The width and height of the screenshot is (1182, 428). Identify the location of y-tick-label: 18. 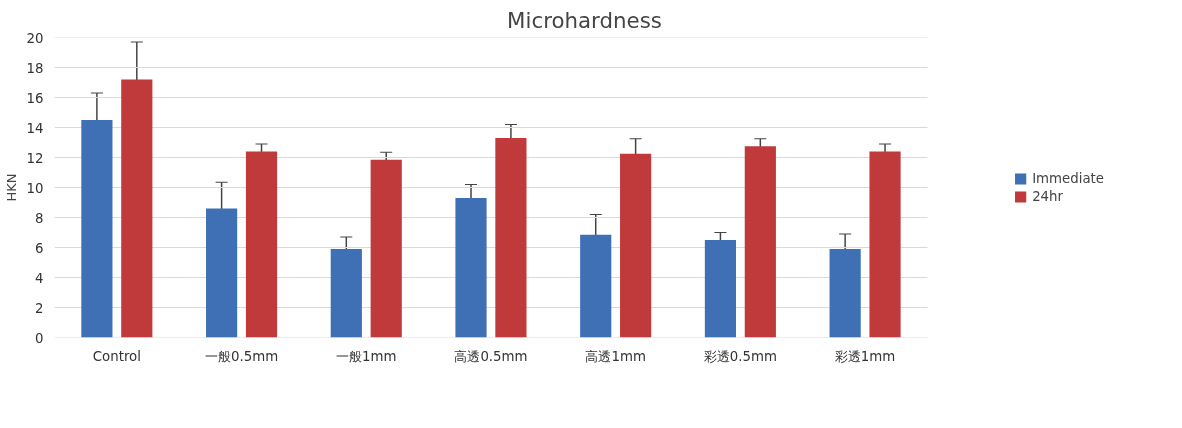
(35, 68).